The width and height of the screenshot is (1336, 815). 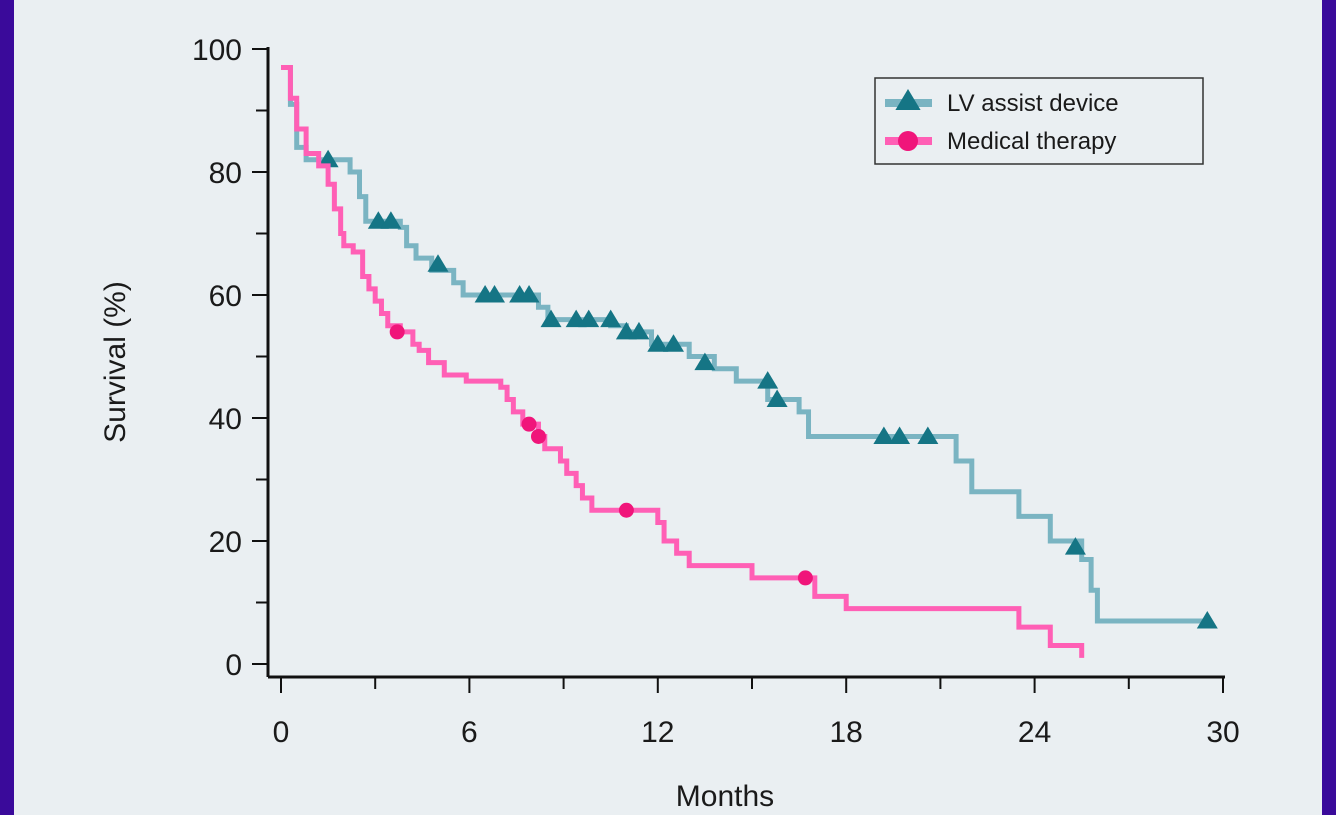 I want to click on legend: LV assist device Medical therapy, so click(x=1039, y=121).